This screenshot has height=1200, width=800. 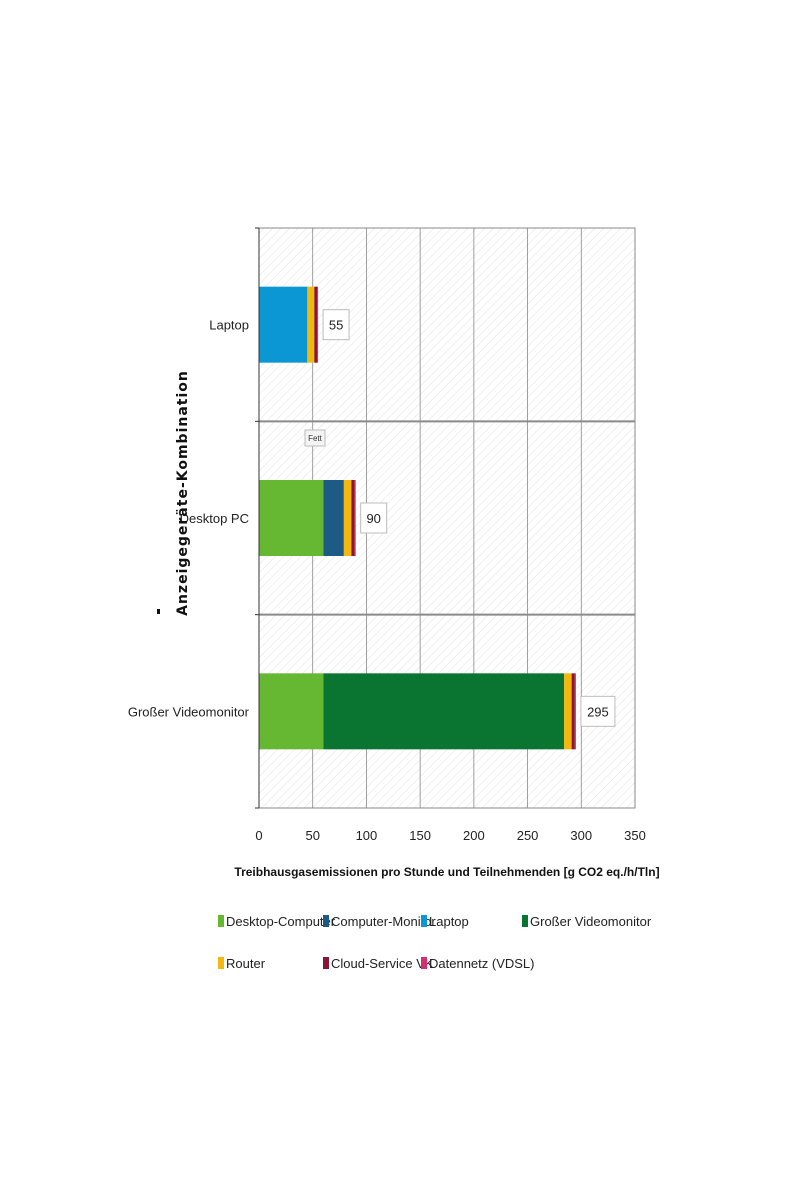 I want to click on annotation: Fett, so click(x=315, y=438).